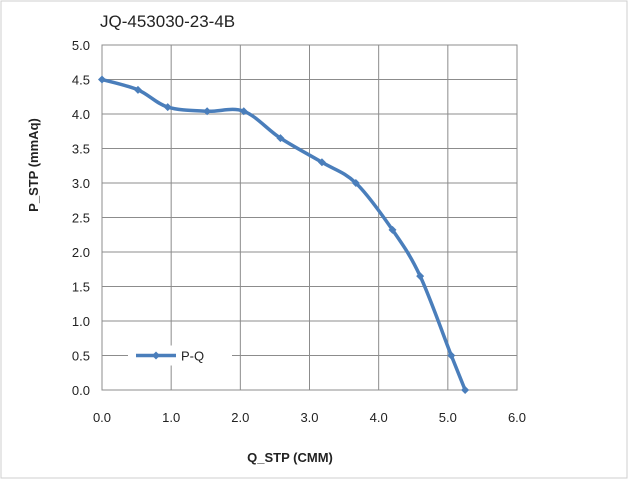 This screenshot has height=484, width=628. Describe the element at coordinates (81, 114) in the screenshot. I see `y-tick-label: 4.0` at that location.